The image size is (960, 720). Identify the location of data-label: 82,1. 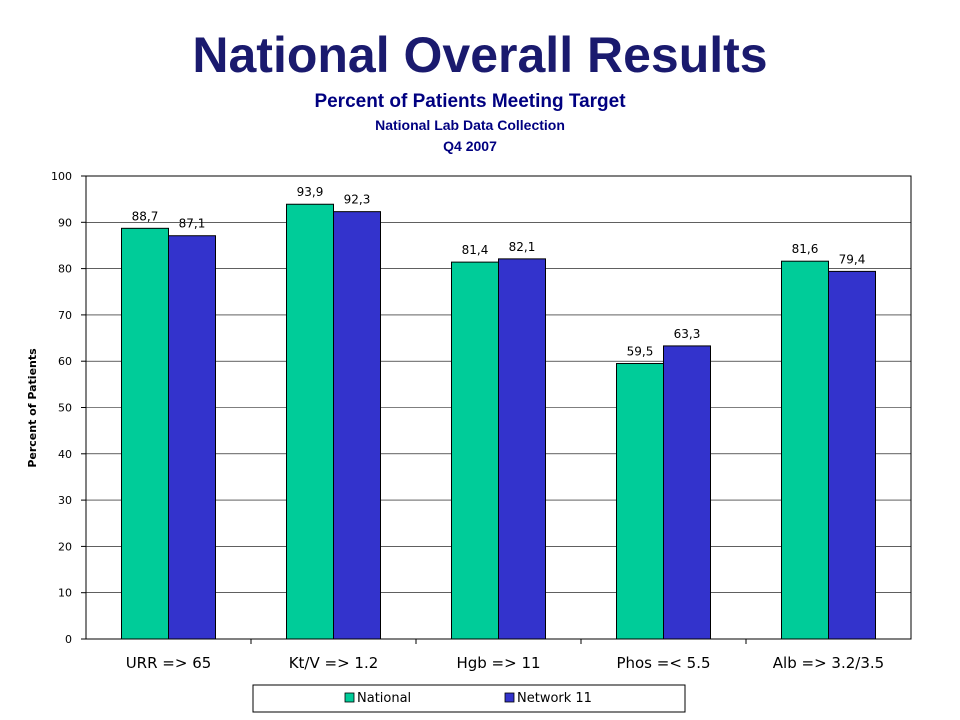
(522, 247).